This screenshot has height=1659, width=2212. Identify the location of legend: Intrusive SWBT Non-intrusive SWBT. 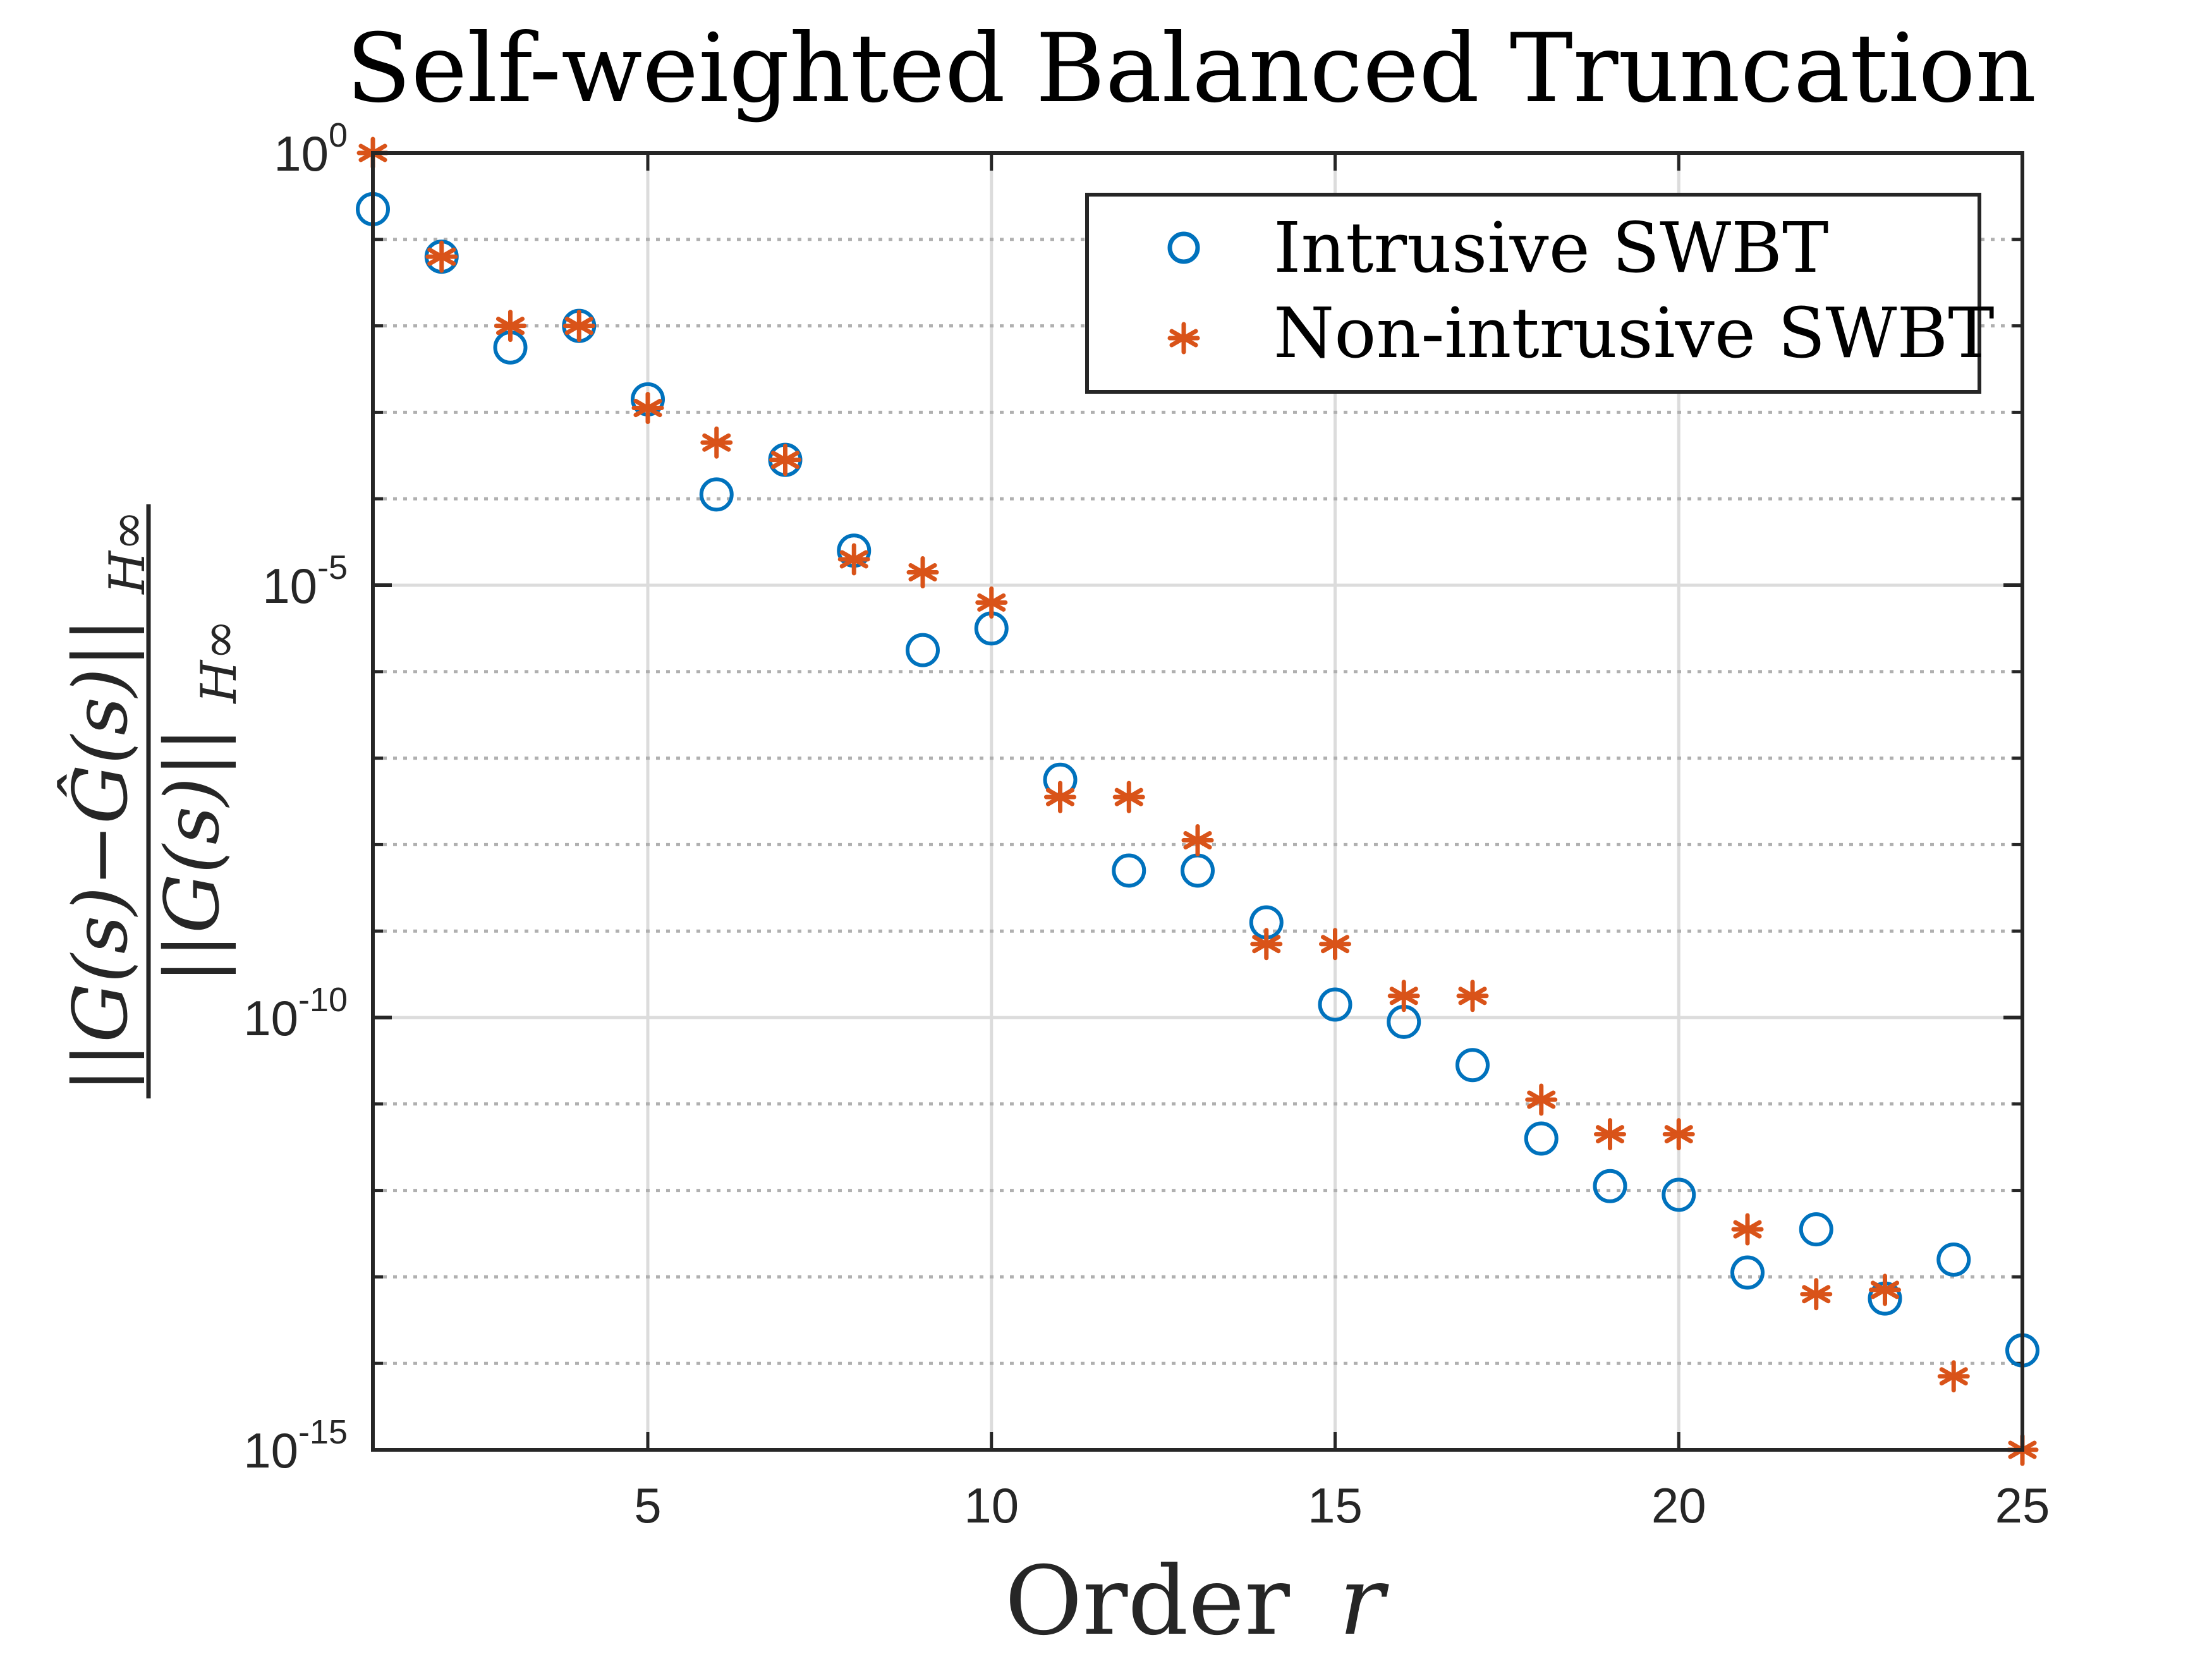
(1540, 293).